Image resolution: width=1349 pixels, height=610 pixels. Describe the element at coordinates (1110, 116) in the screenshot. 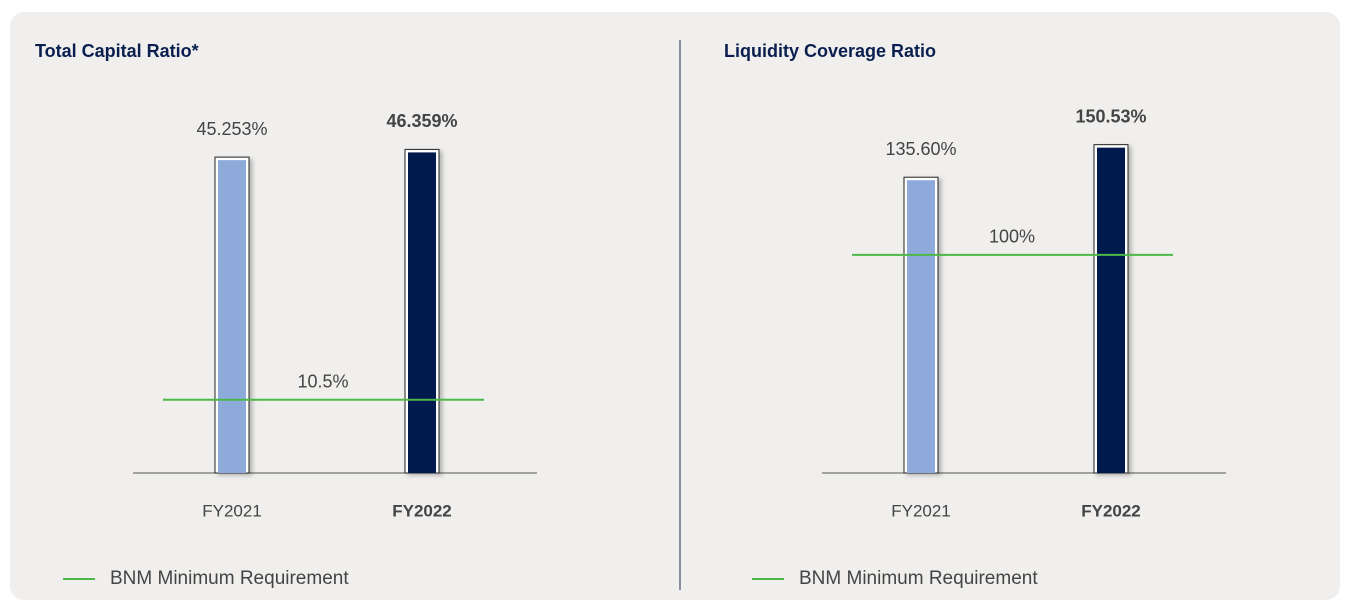

I see `value-label: 150.53%` at that location.